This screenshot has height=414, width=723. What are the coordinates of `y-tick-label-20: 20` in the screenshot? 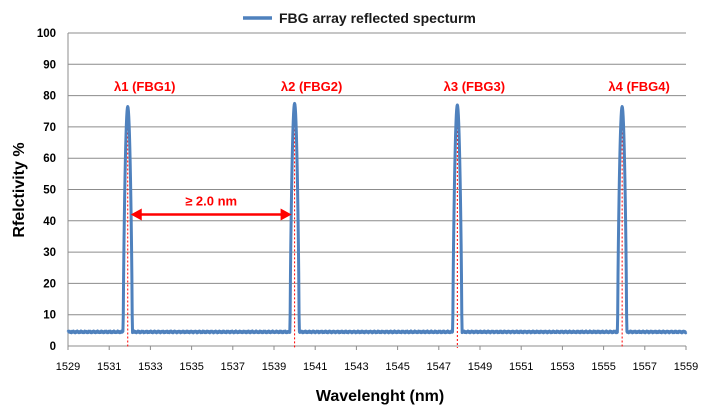 It's located at (49, 284).